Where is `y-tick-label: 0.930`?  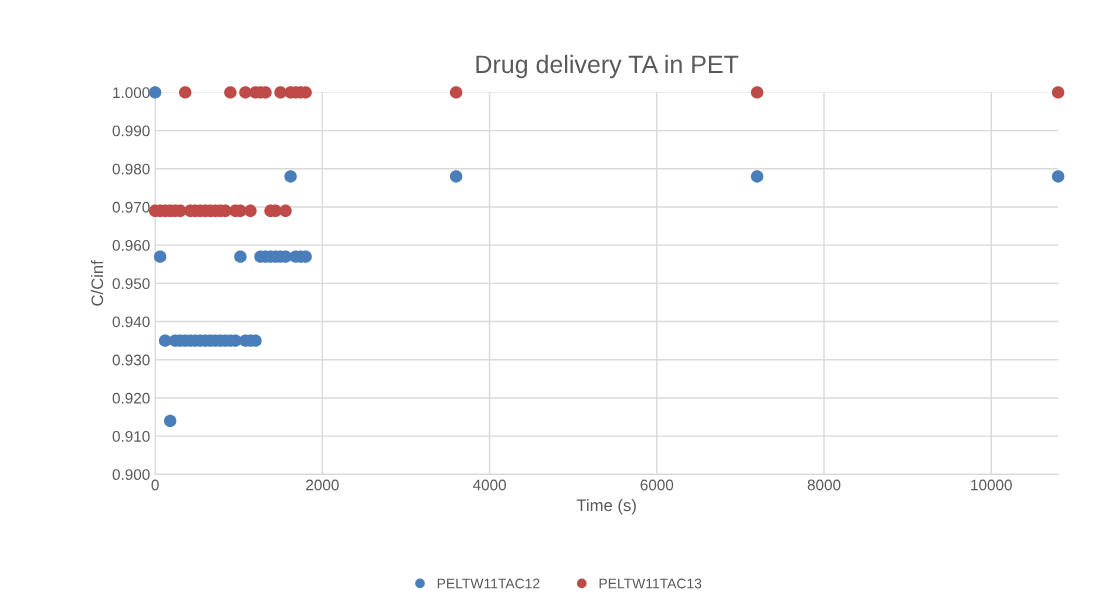
y-tick-label: 0.930 is located at coordinates (131, 360).